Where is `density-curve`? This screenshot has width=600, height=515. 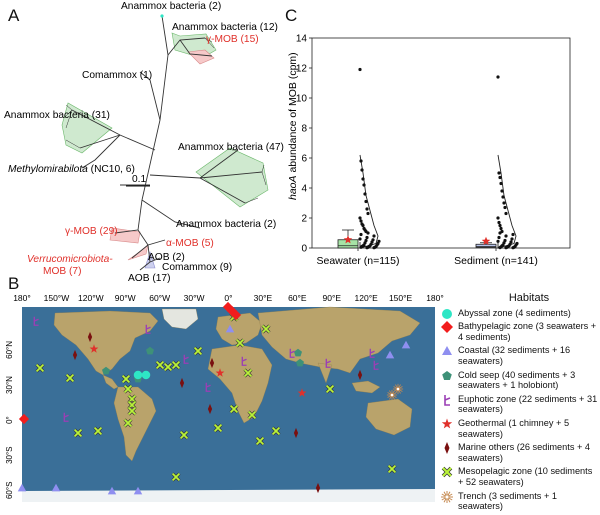
density-curve is located at coordinates (369, 201).